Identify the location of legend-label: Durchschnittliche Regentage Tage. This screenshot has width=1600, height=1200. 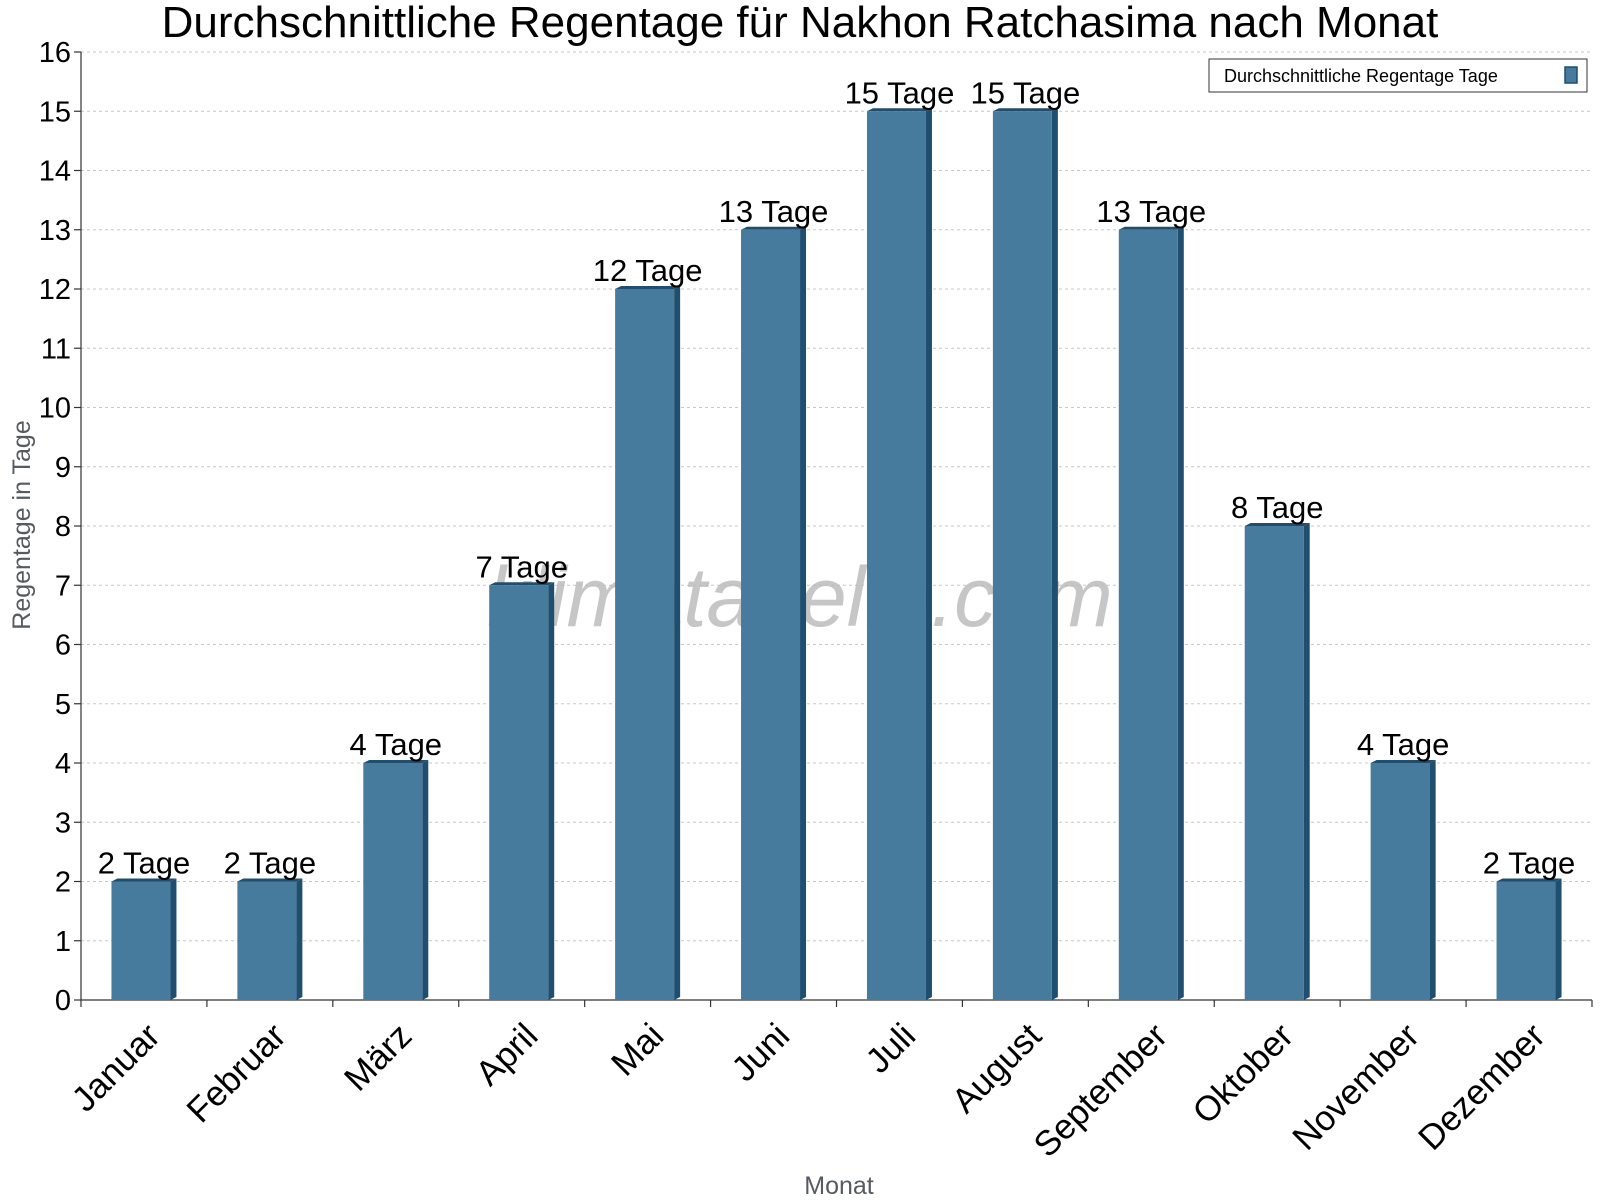
(1361, 76).